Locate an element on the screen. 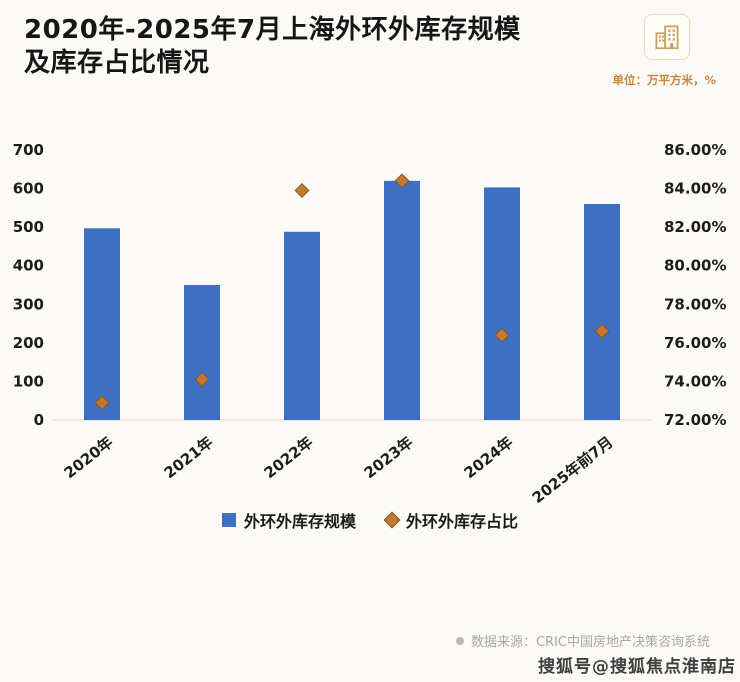 This screenshot has width=740, height=682. left-axis-tick: 400 is located at coordinates (28, 266).